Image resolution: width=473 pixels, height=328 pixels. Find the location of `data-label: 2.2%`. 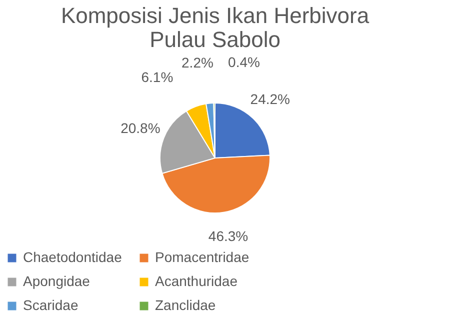

data-label: 2.2% is located at coordinates (198, 62).